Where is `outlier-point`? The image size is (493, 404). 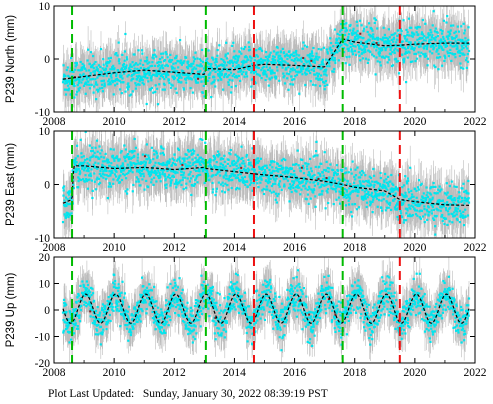
outlier-point is located at coordinates (303, 57).